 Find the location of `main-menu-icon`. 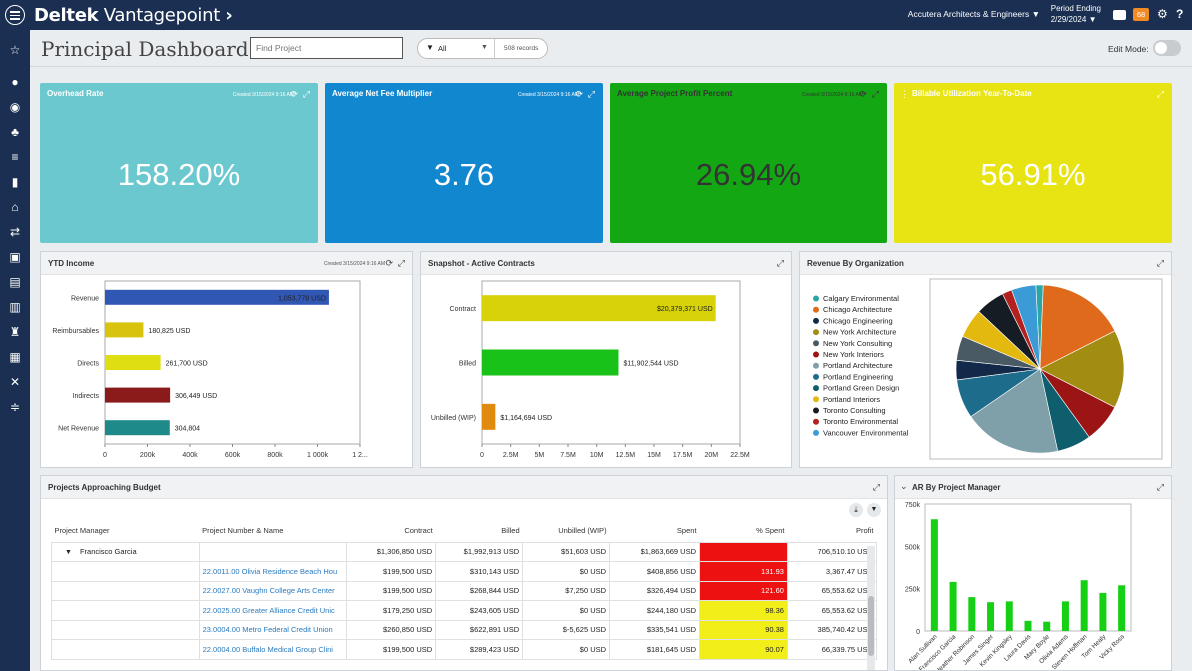

main-menu-icon is located at coordinates (15, 15).